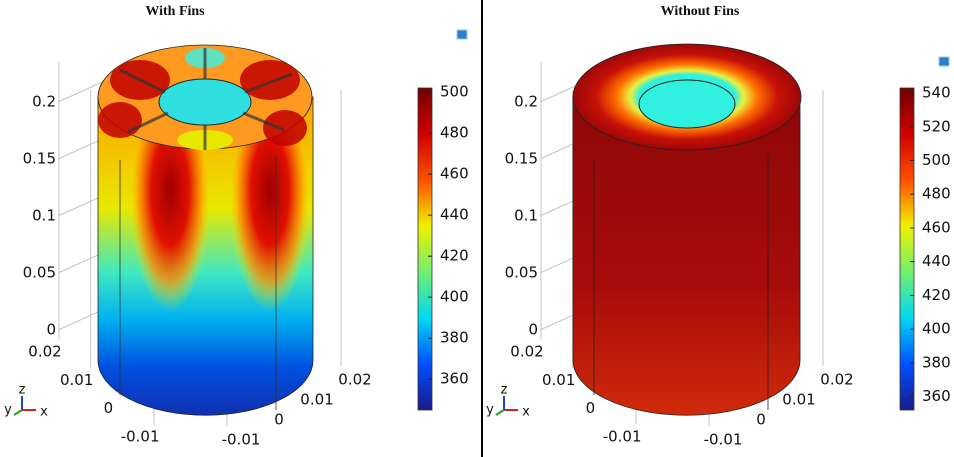  What do you see at coordinates (936, 93) in the screenshot?
I see `colorbar-label: 540` at bounding box center [936, 93].